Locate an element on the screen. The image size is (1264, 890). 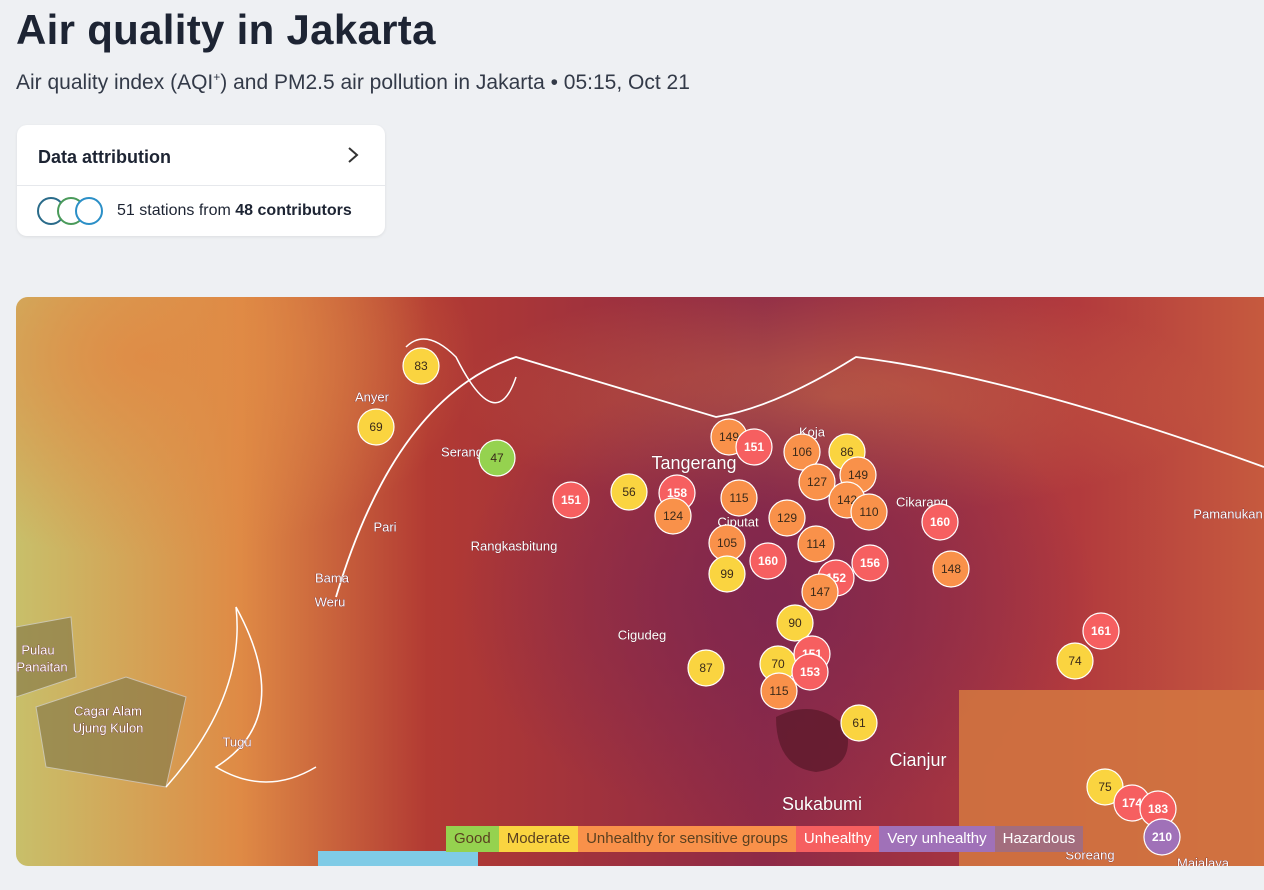
place-label: Serang is located at coordinates (462, 451).